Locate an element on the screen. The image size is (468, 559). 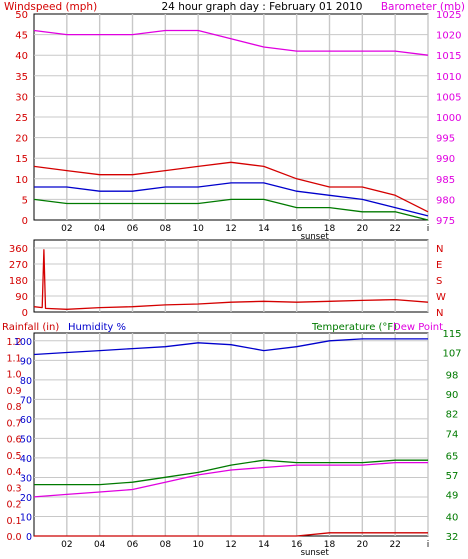
windspeed-tick-label: 0 is located at coordinates (25, 221).